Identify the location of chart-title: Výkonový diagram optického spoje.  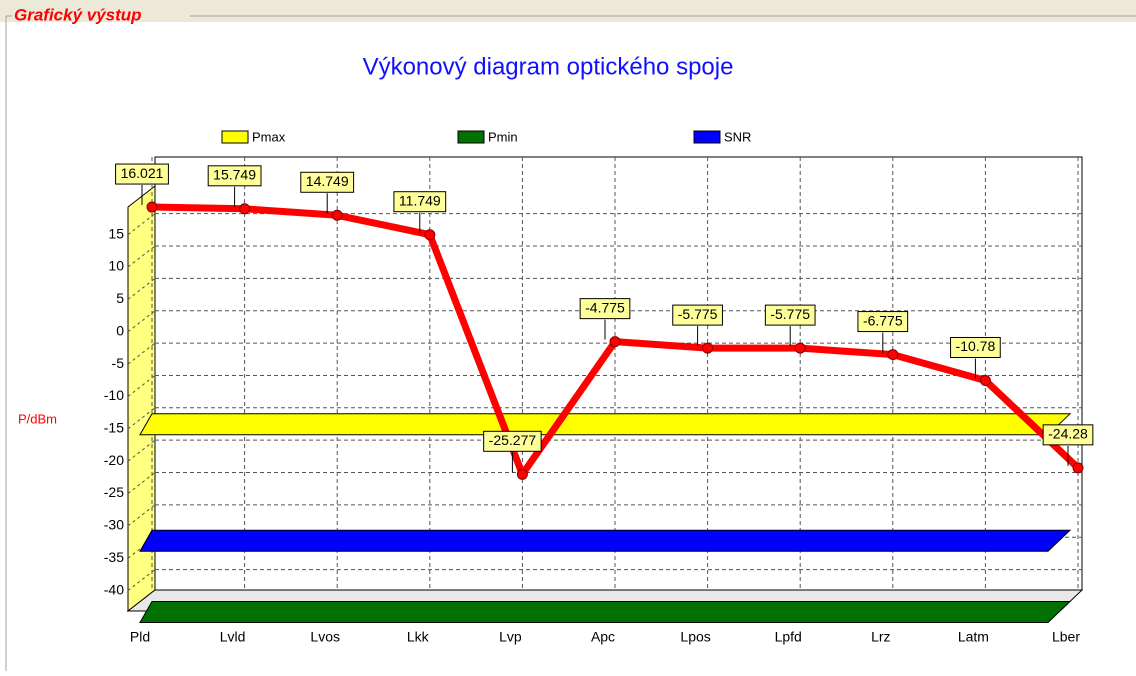
(548, 66).